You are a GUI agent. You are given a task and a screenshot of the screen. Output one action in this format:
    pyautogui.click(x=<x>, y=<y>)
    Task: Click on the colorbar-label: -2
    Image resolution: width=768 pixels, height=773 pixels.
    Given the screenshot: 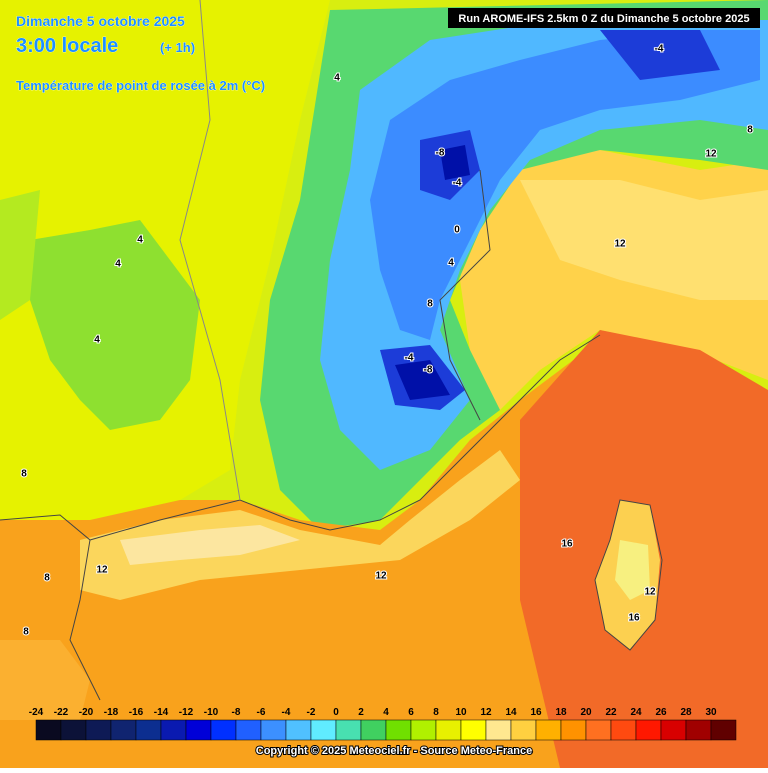 What is the action you would take?
    pyautogui.click(x=311, y=712)
    